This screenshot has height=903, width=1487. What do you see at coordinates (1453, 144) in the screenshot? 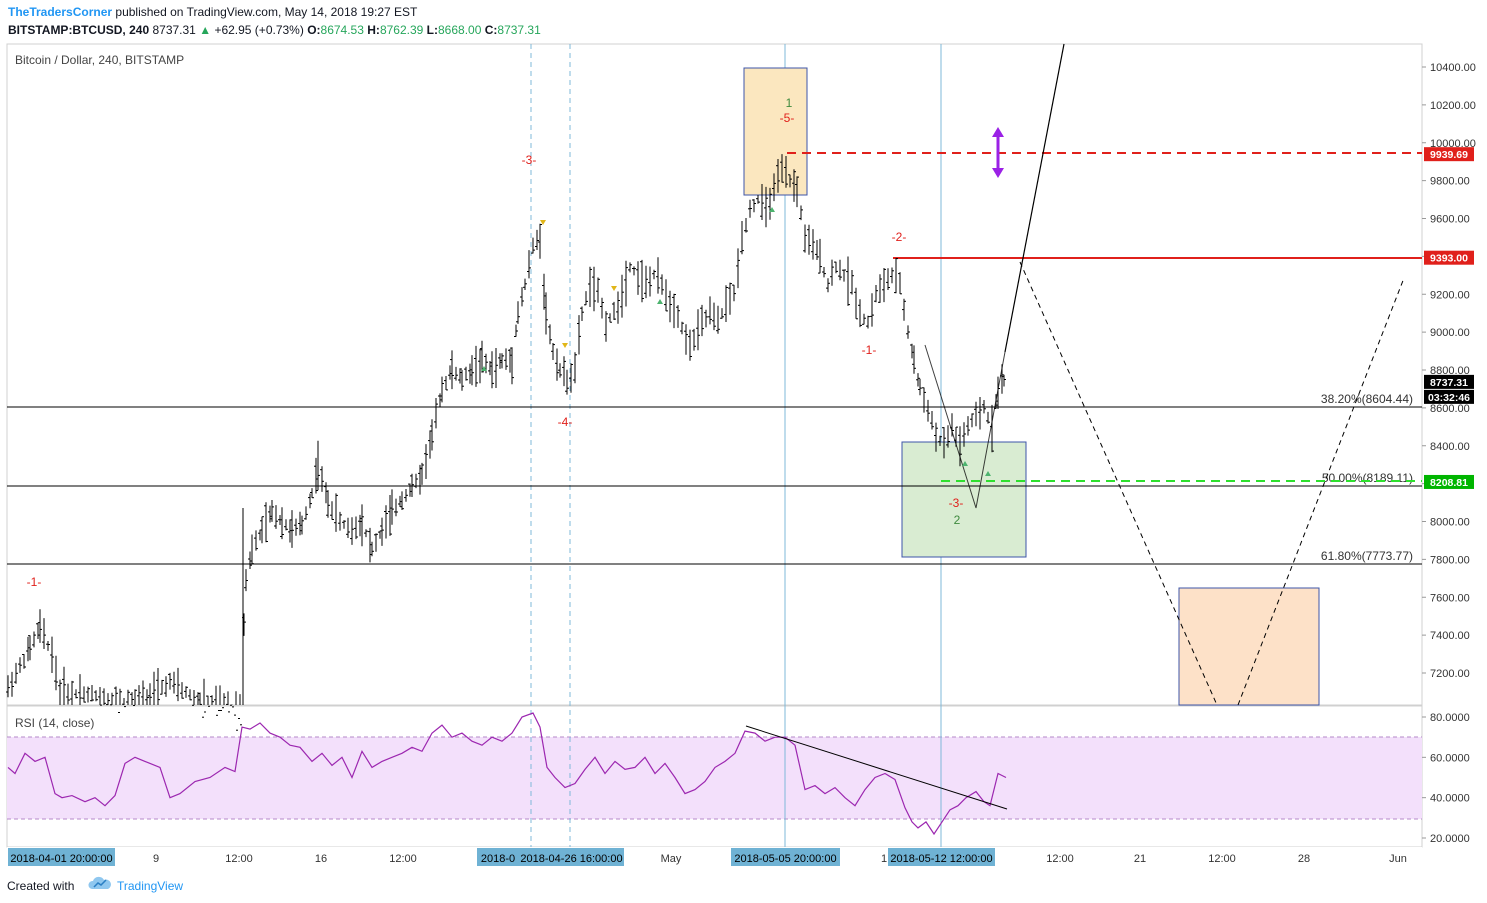
I see `y-tick-label: 10000.00` at bounding box center [1453, 144].